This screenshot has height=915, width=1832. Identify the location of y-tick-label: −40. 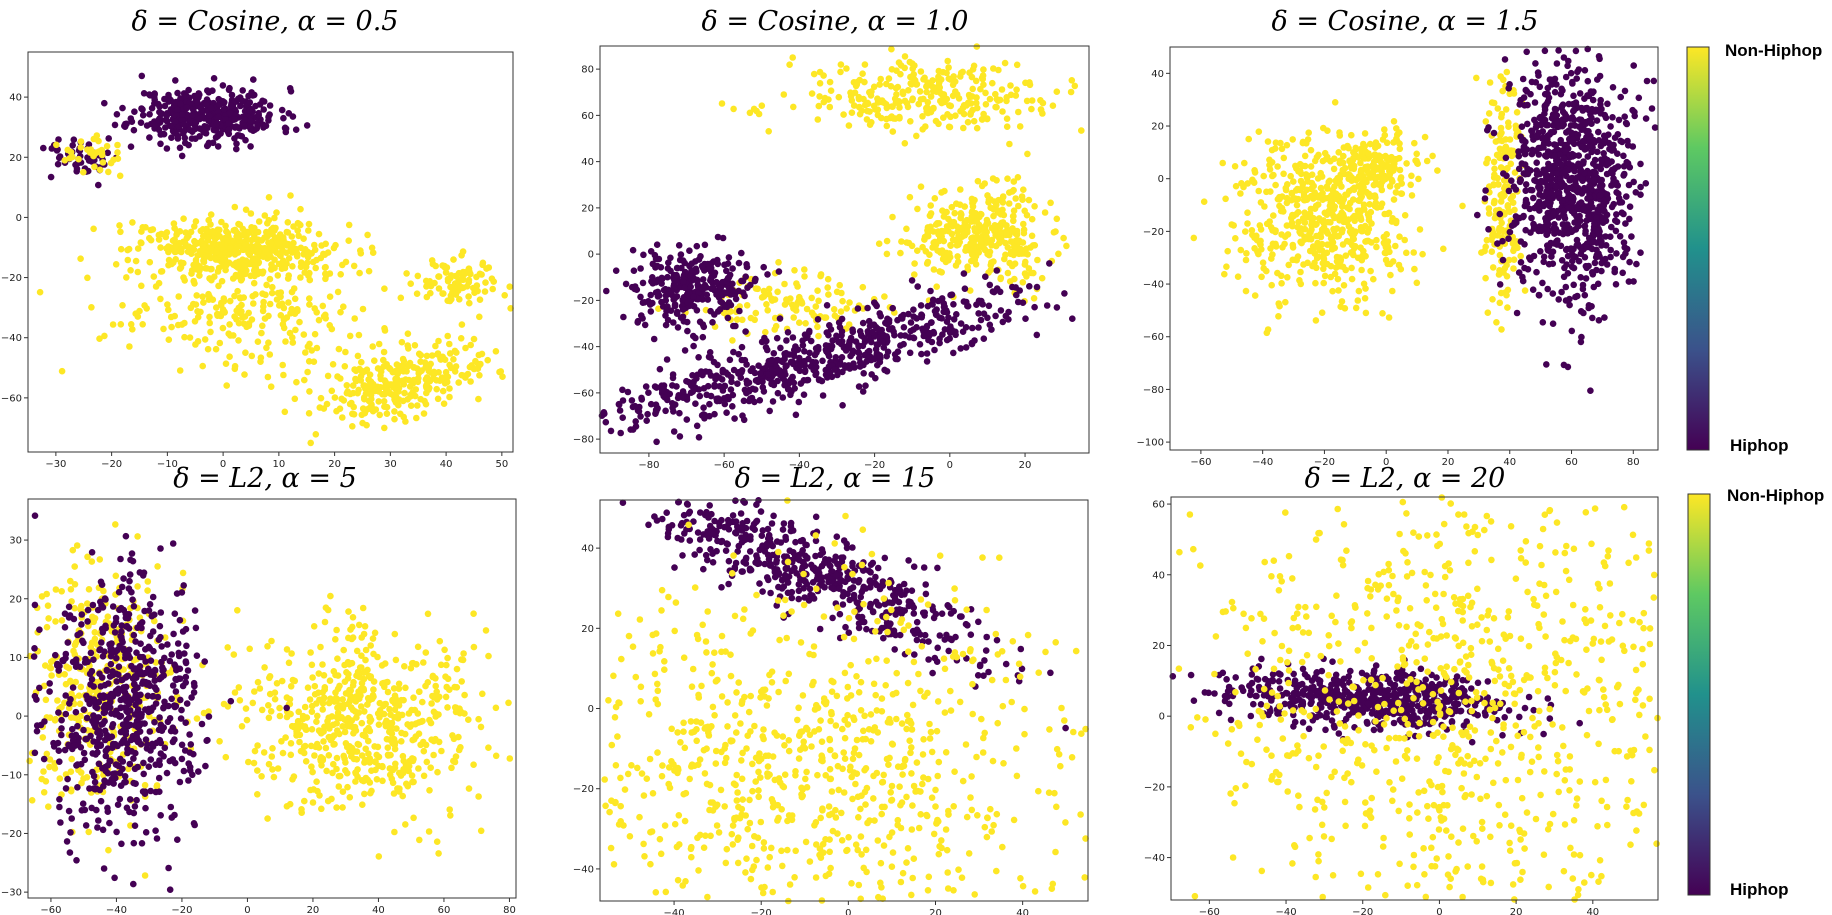
(583, 347).